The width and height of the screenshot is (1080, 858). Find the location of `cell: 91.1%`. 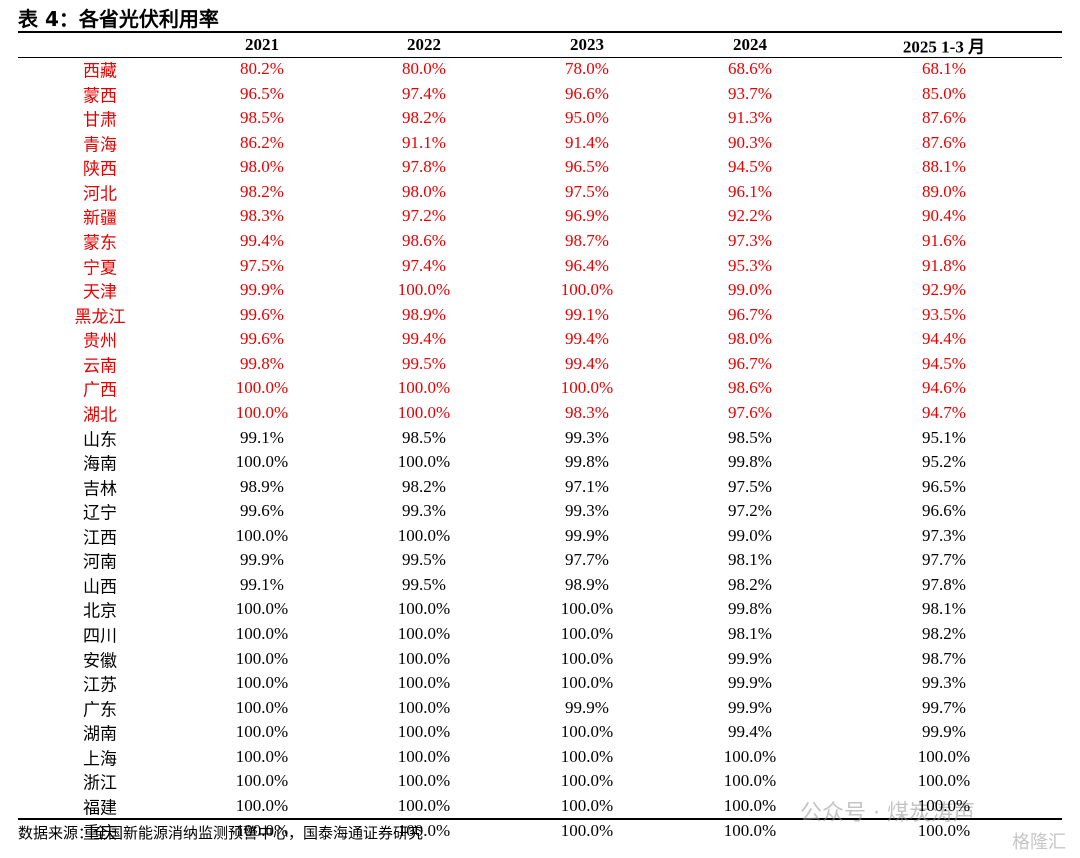

cell: 91.1% is located at coordinates (424, 142).